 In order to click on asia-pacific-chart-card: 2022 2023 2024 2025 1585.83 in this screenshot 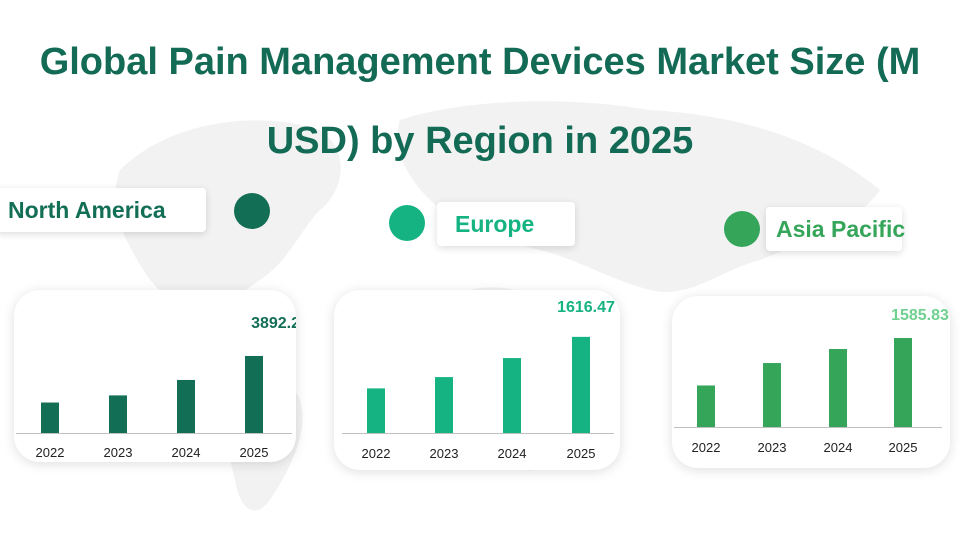, I will do `click(811, 382)`.